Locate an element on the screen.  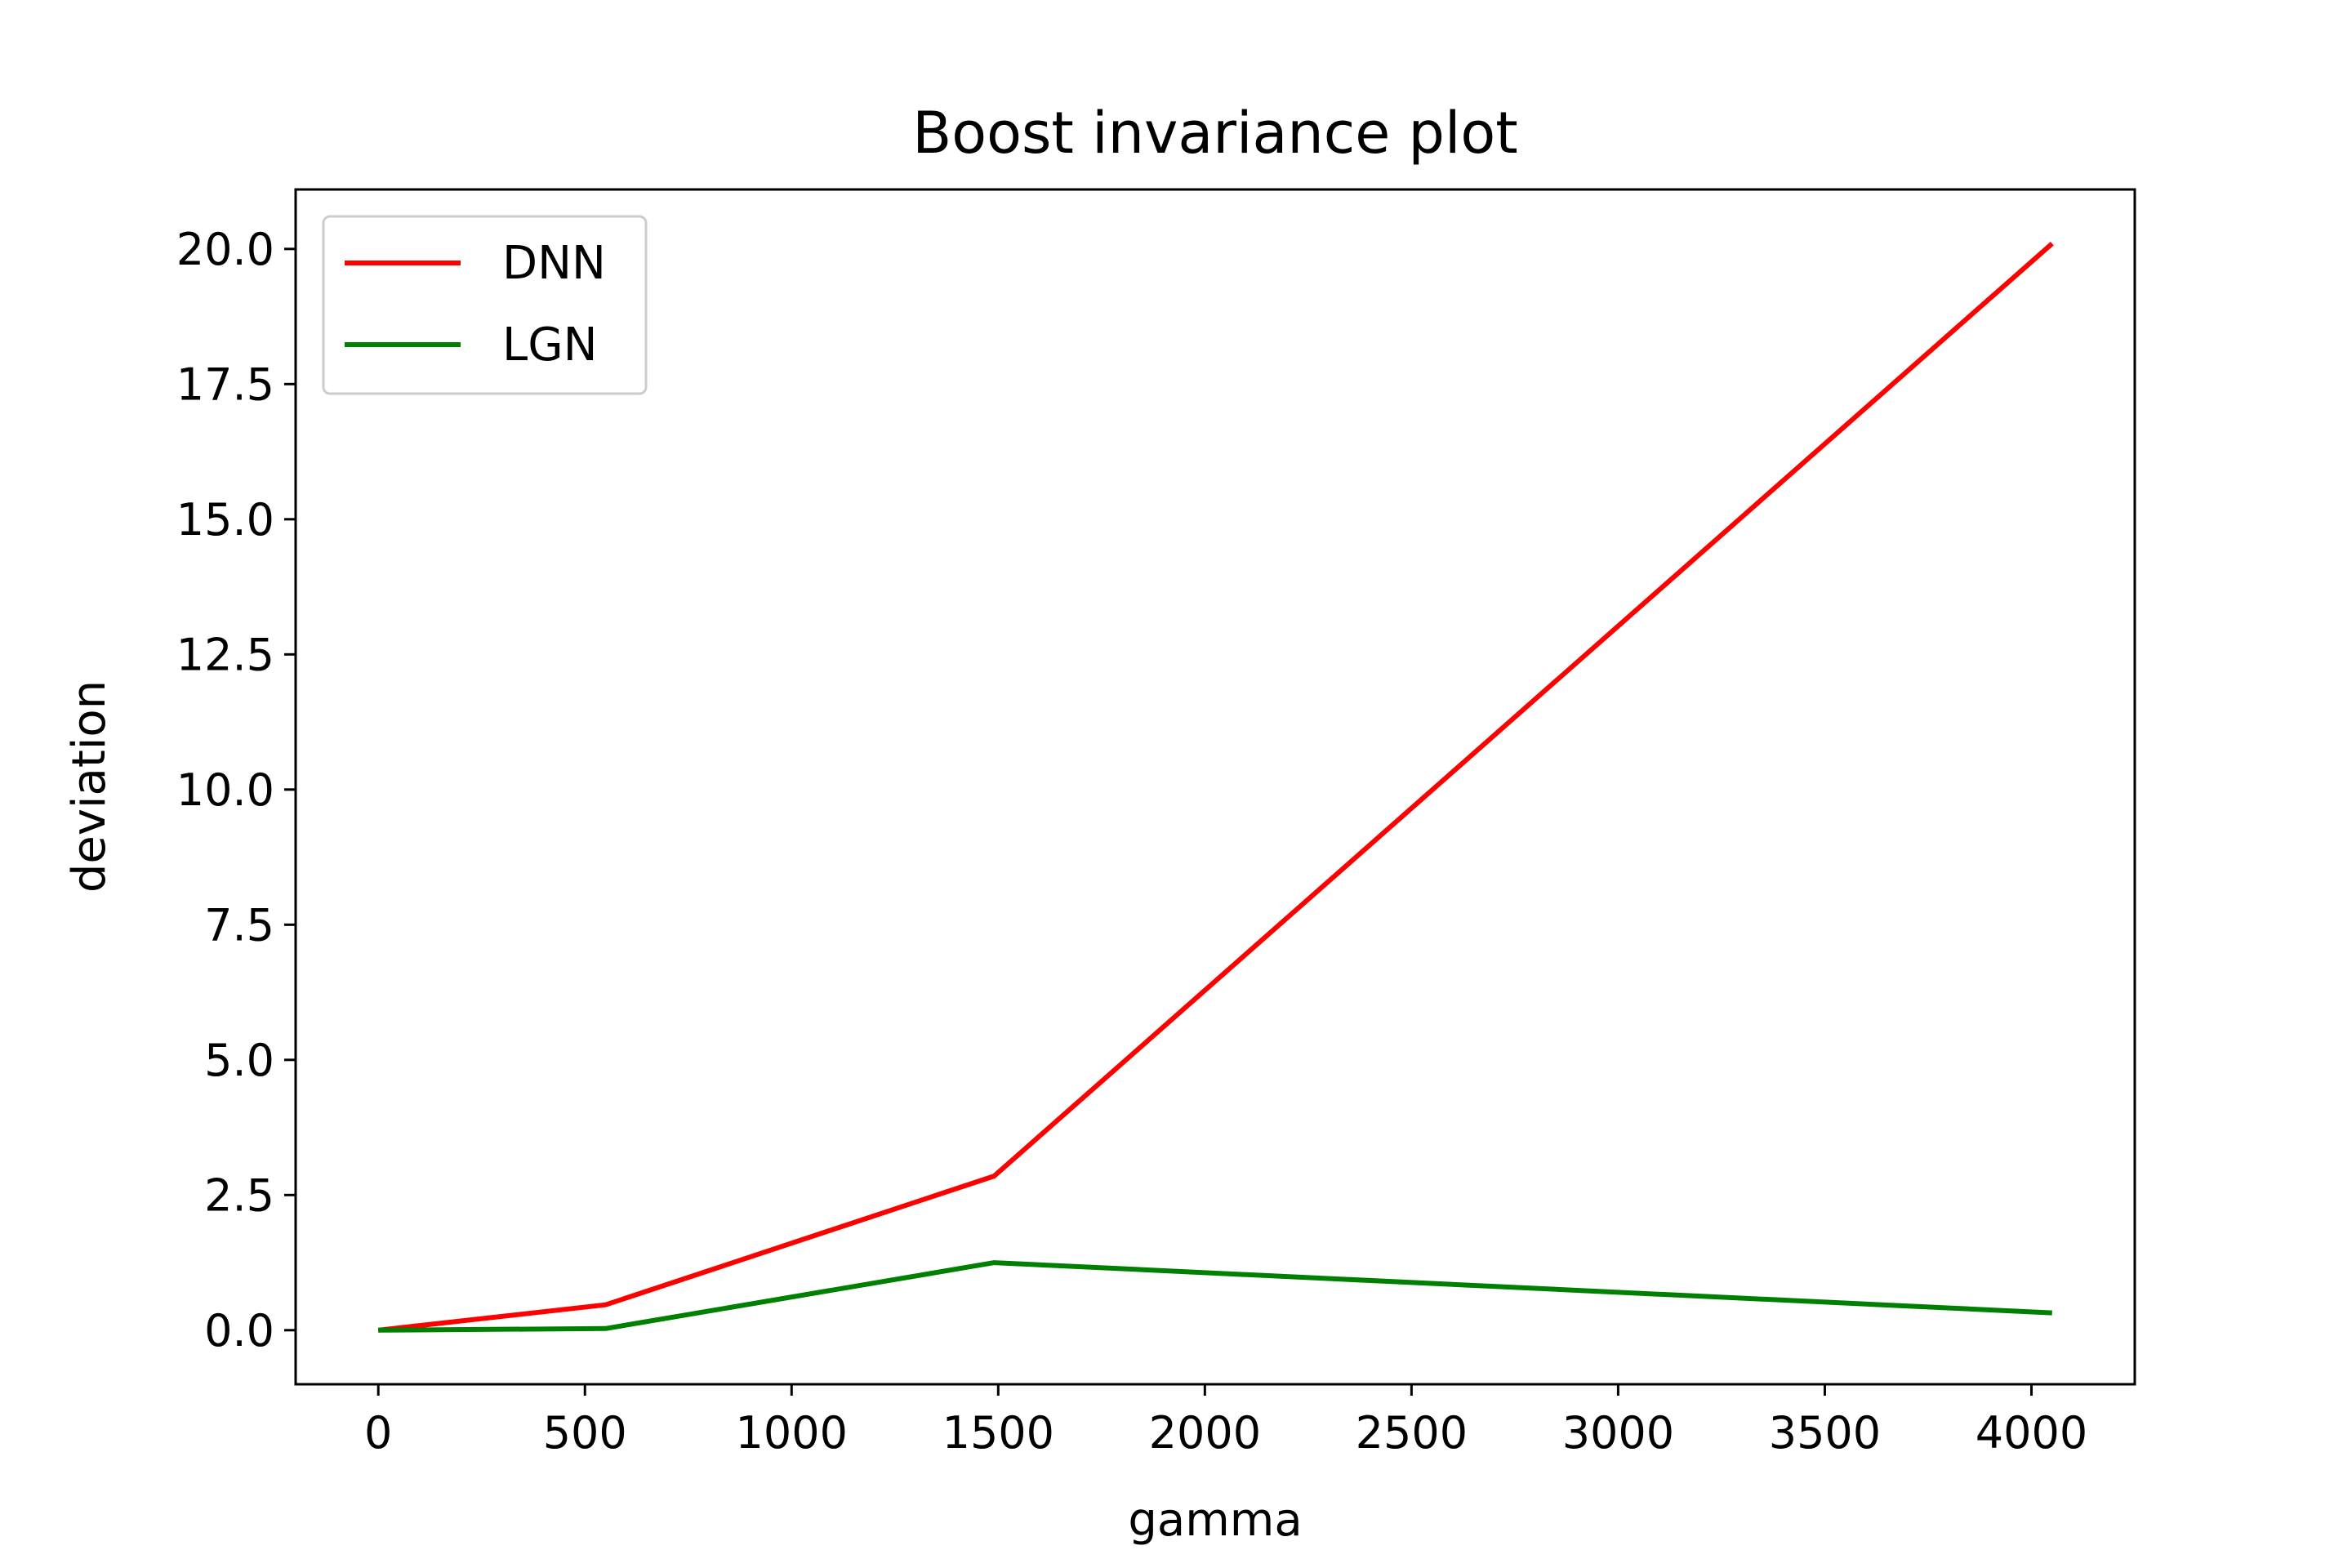
y-tick-label: 5.0 is located at coordinates (239, 1060).